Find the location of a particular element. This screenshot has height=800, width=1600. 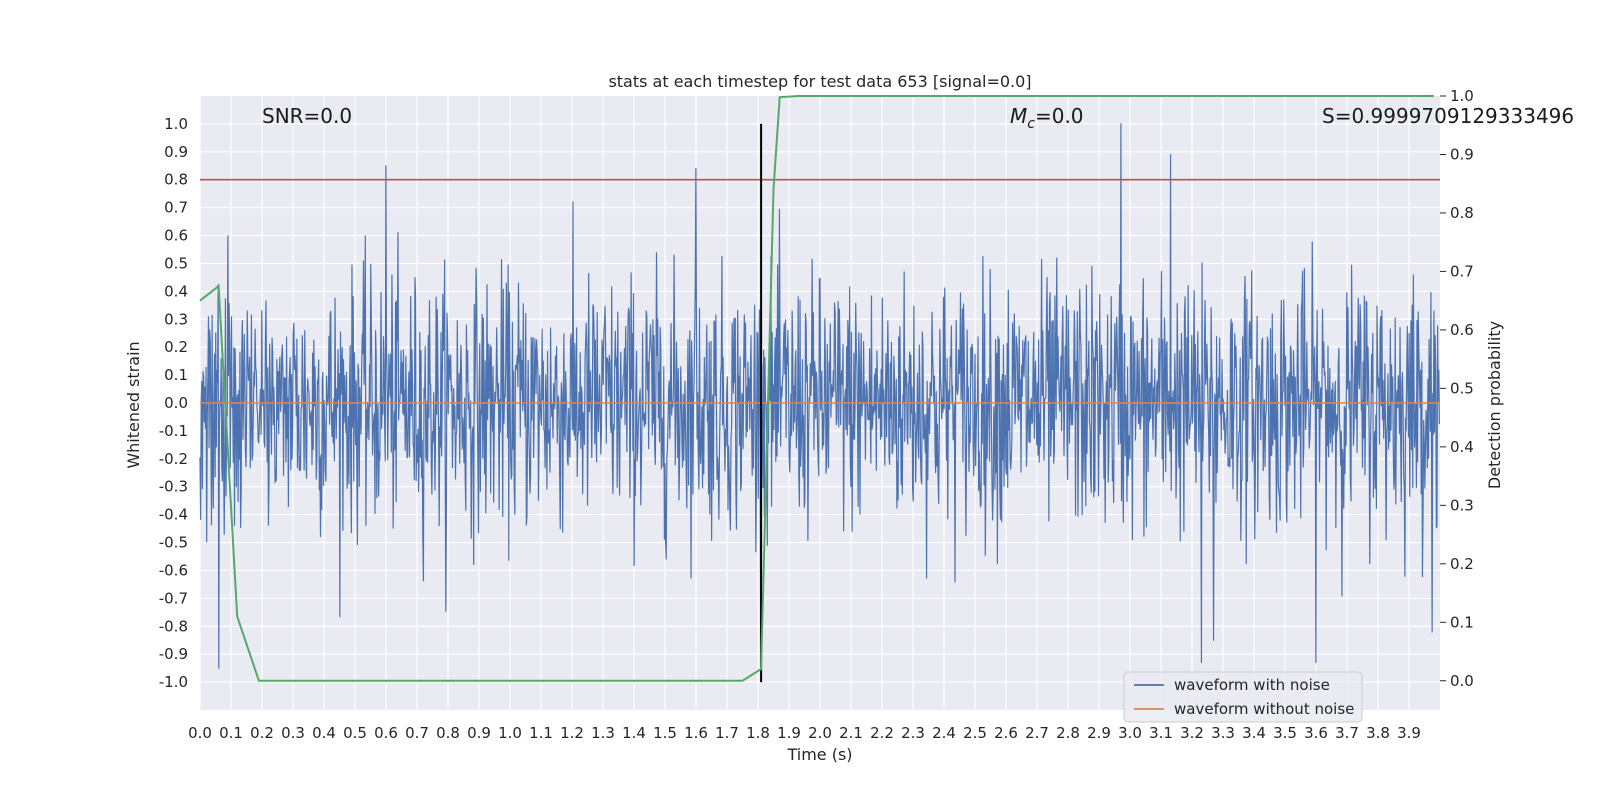

x-tick-label: 2.3 is located at coordinates (913, 733).